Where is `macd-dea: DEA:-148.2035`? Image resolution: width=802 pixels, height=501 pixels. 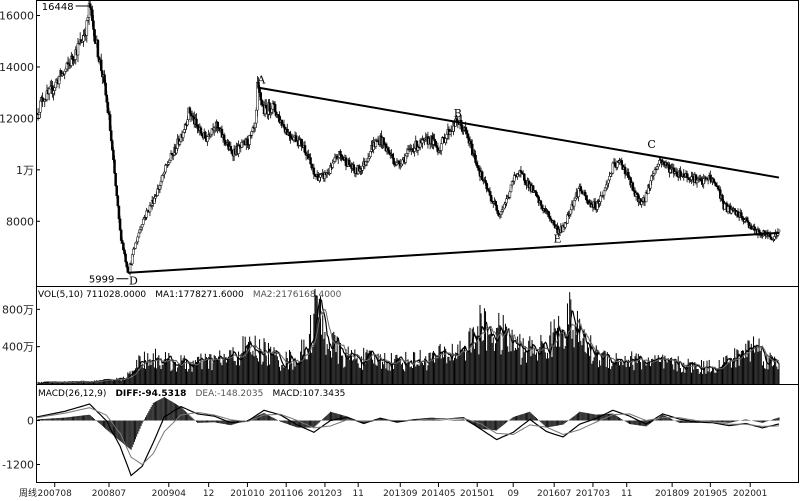
macd-dea: DEA:-148.2035 is located at coordinates (230, 394).